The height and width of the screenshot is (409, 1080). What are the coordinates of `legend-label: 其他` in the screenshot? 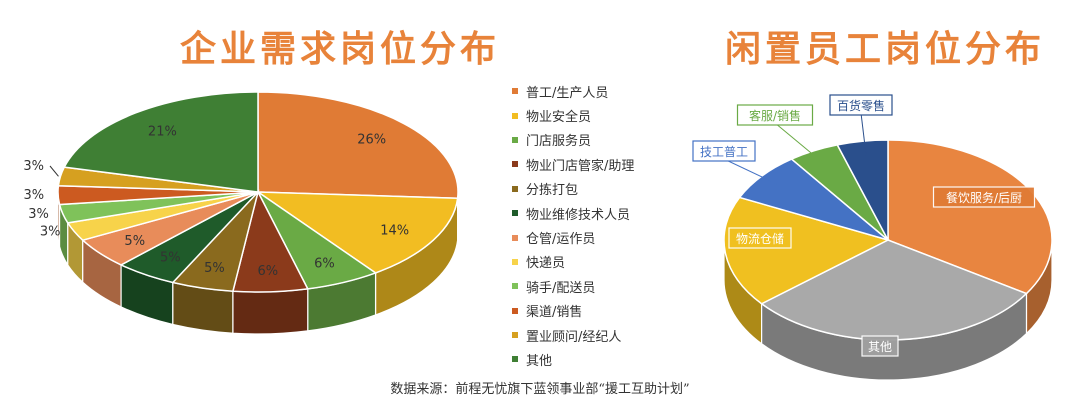 It's located at (539, 361).